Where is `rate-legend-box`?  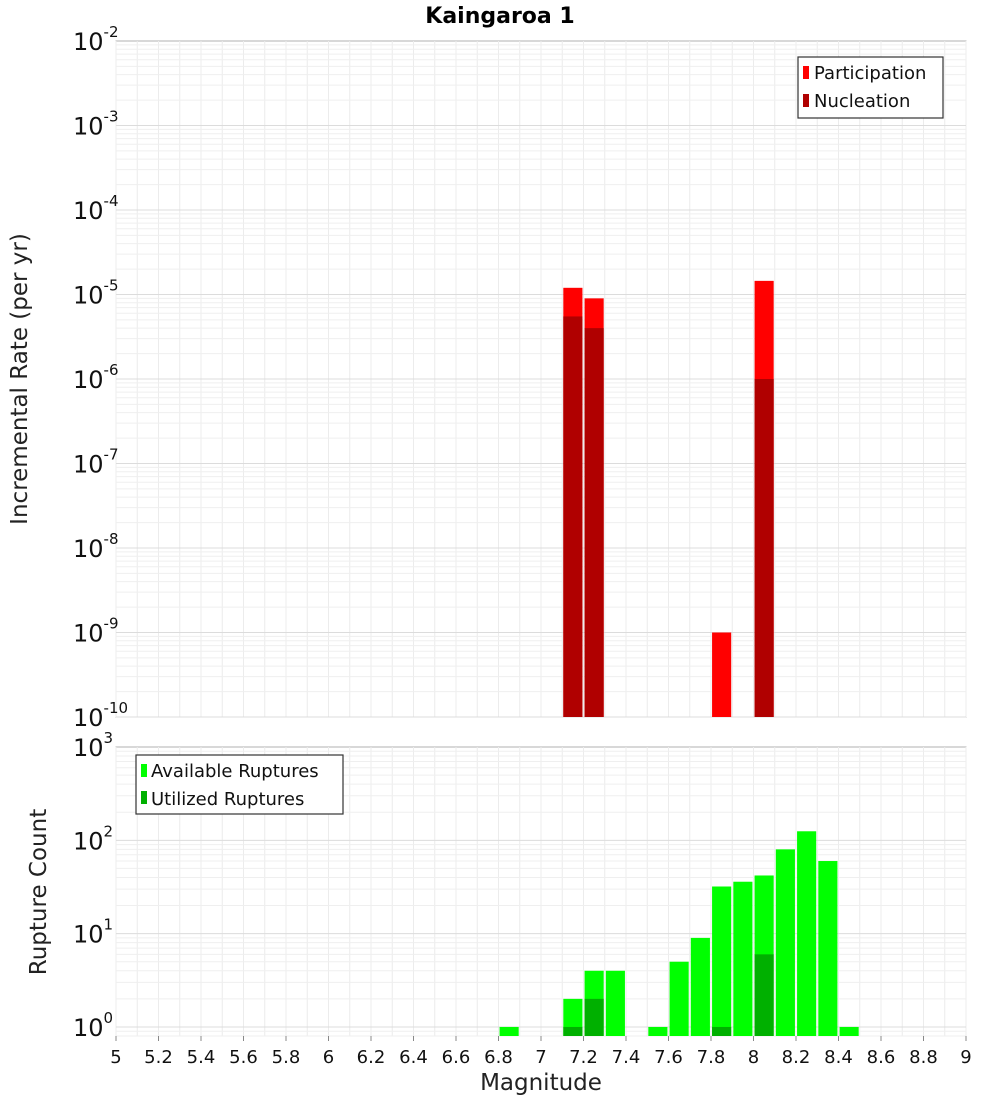 rate-legend-box is located at coordinates (870, 87).